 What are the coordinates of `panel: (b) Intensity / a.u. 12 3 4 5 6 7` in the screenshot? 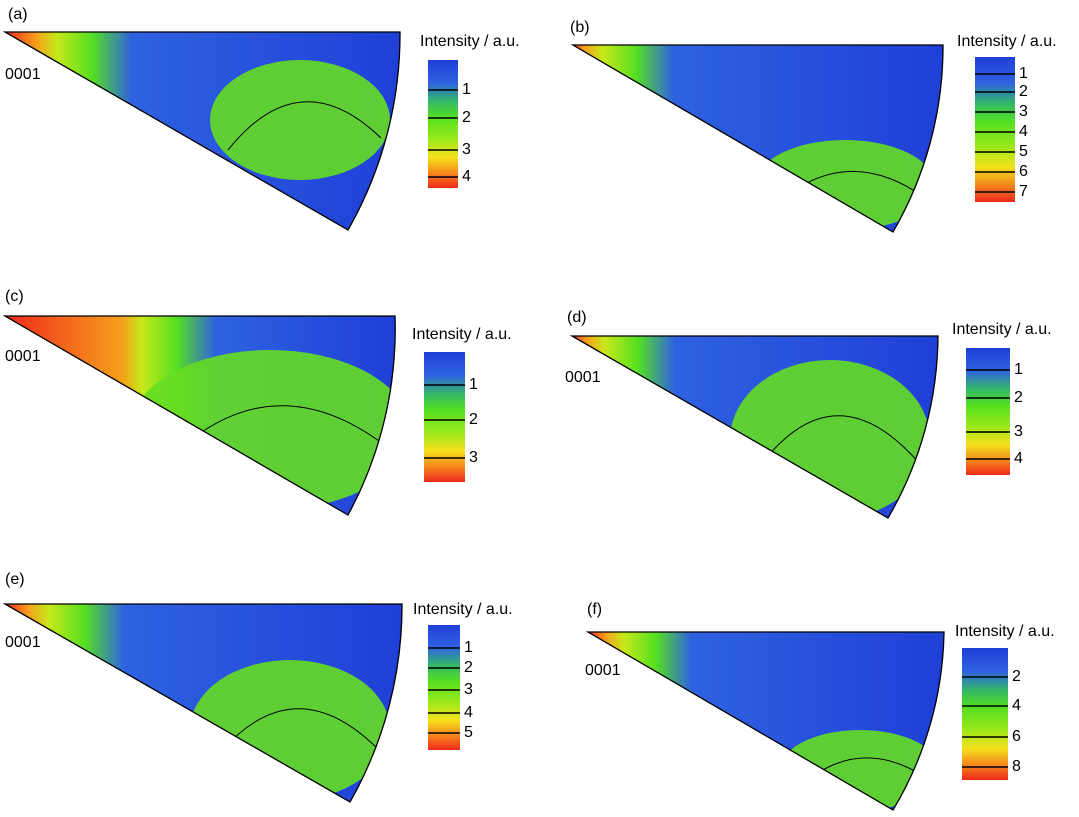 It's located at (813, 126).